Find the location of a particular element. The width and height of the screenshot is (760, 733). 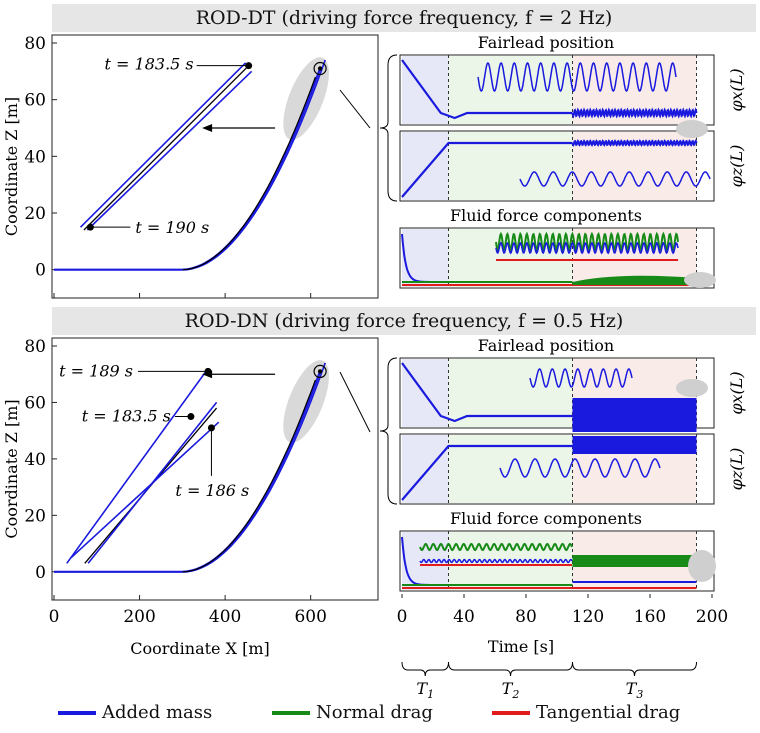

legend: Added mass Normal drag Tangential drag is located at coordinates (380, 715).